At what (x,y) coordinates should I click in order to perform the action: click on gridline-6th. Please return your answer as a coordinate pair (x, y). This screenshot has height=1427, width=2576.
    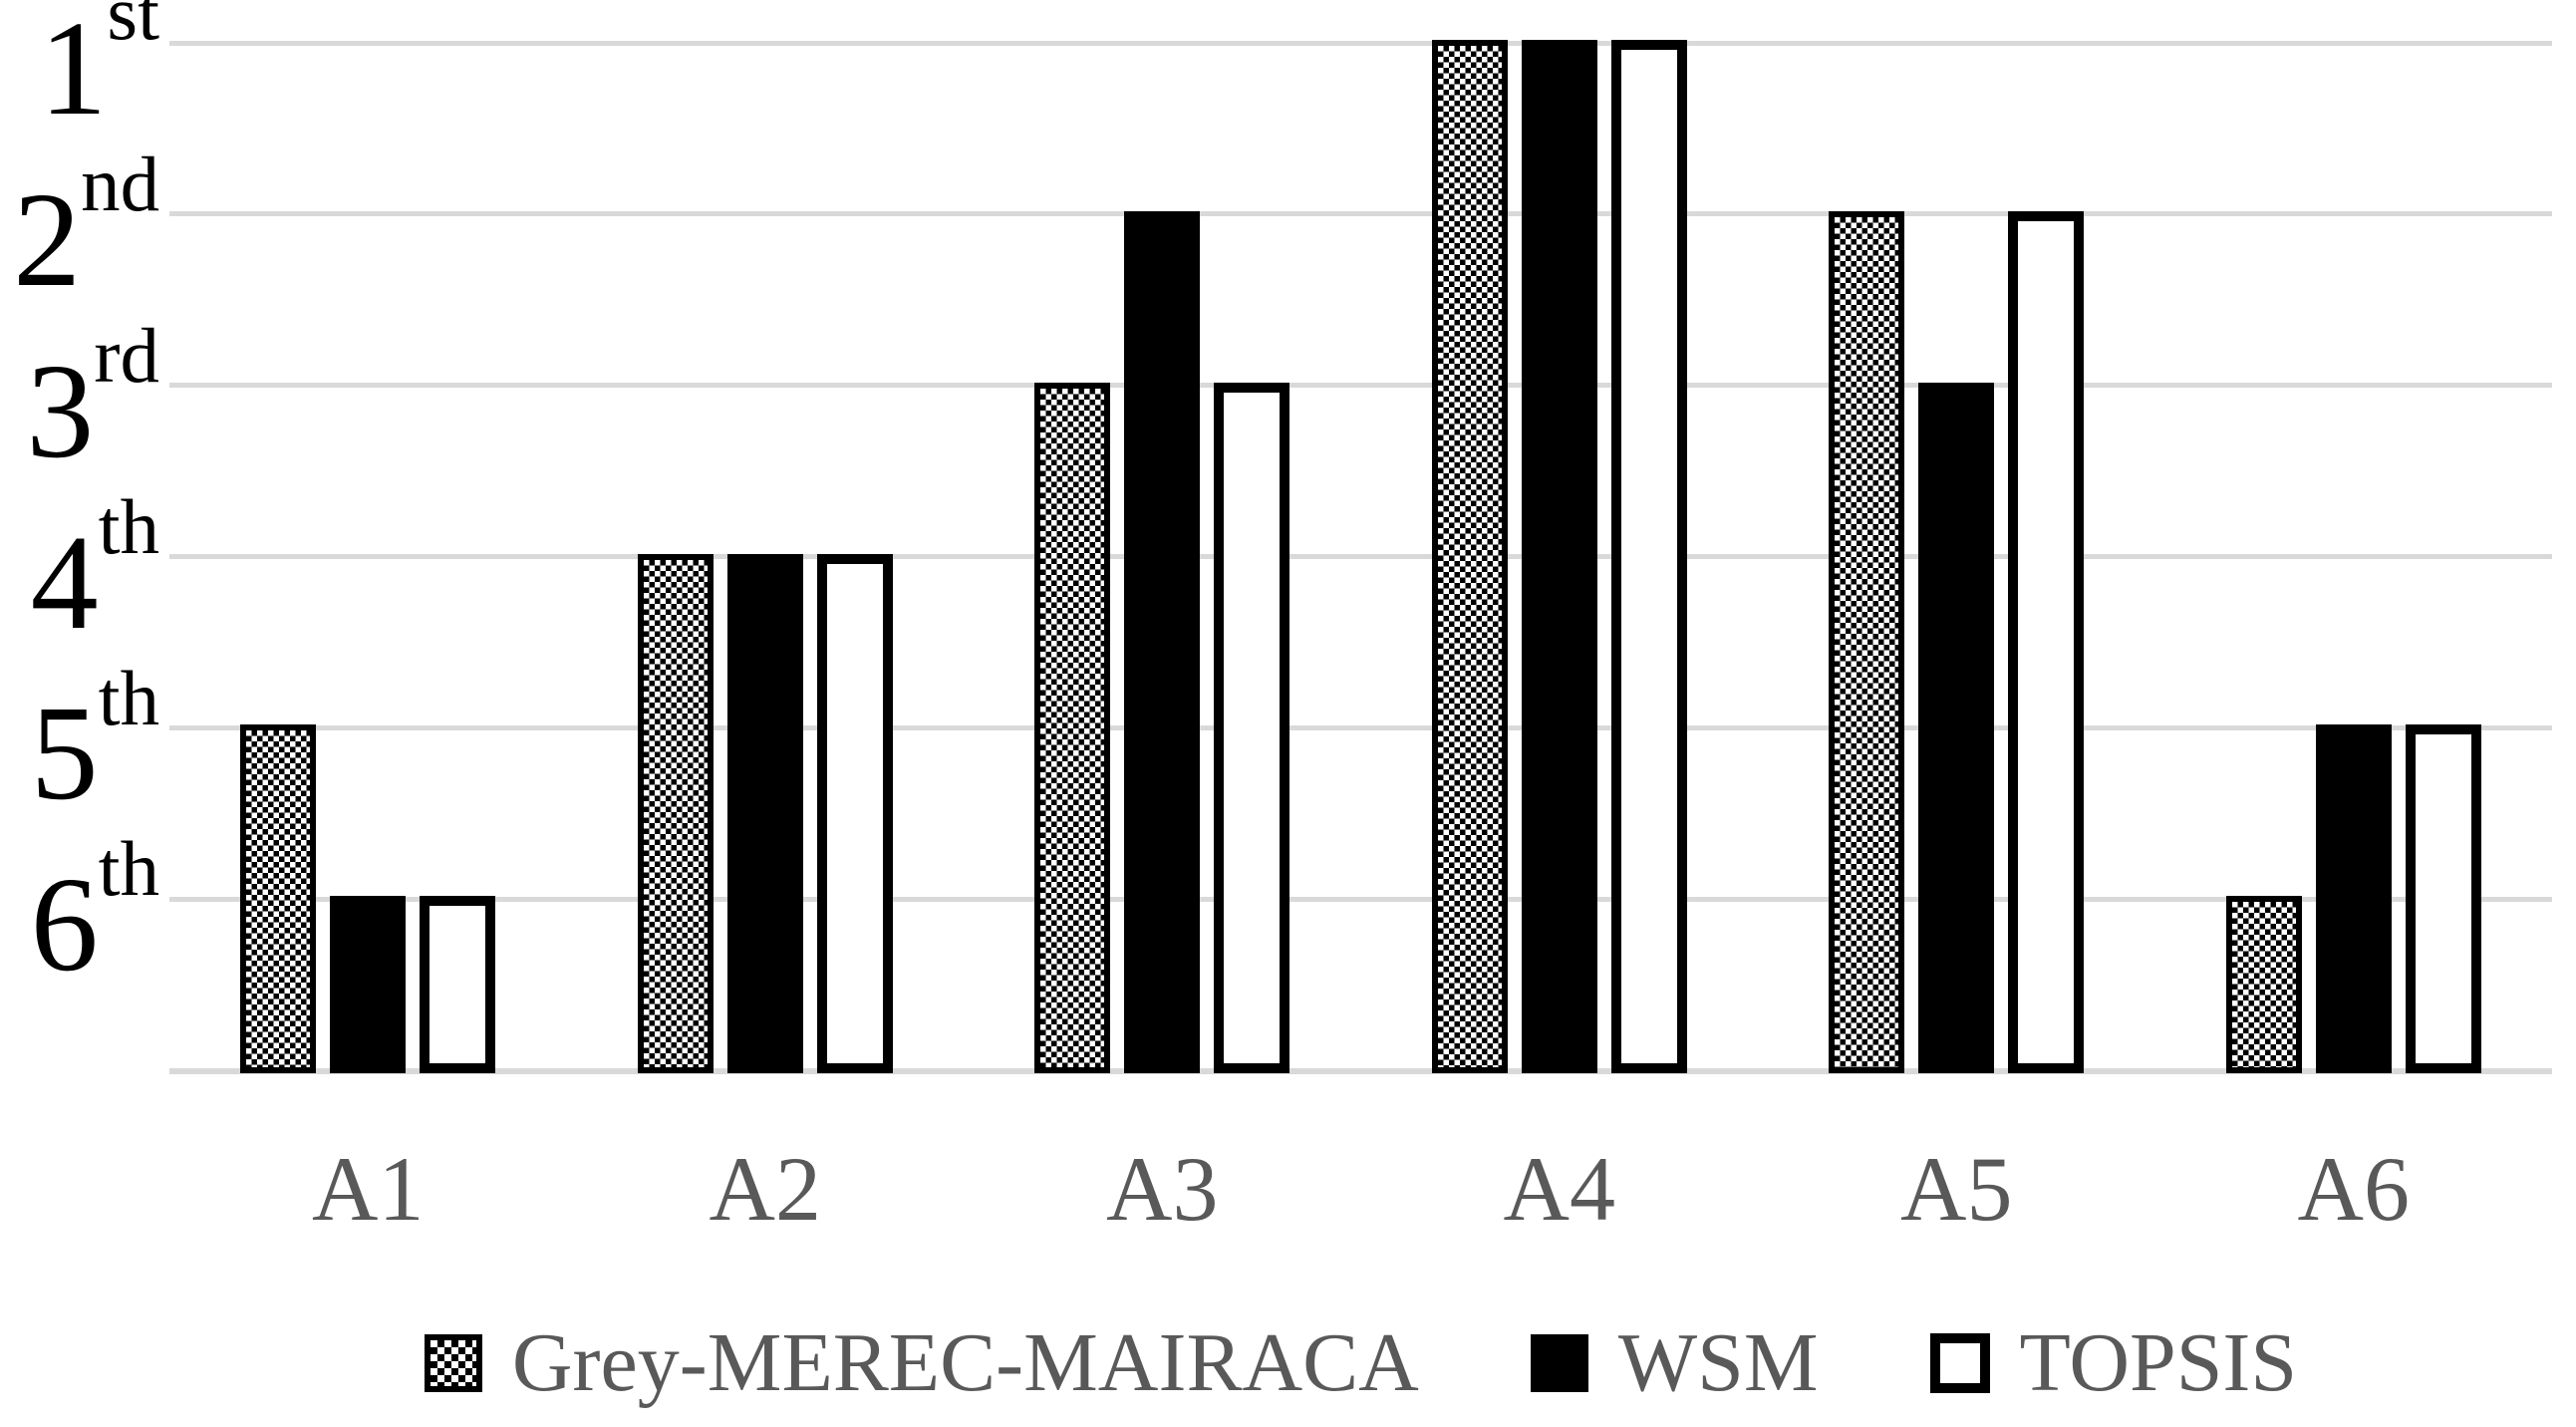
    Looking at the image, I should click on (1360, 899).